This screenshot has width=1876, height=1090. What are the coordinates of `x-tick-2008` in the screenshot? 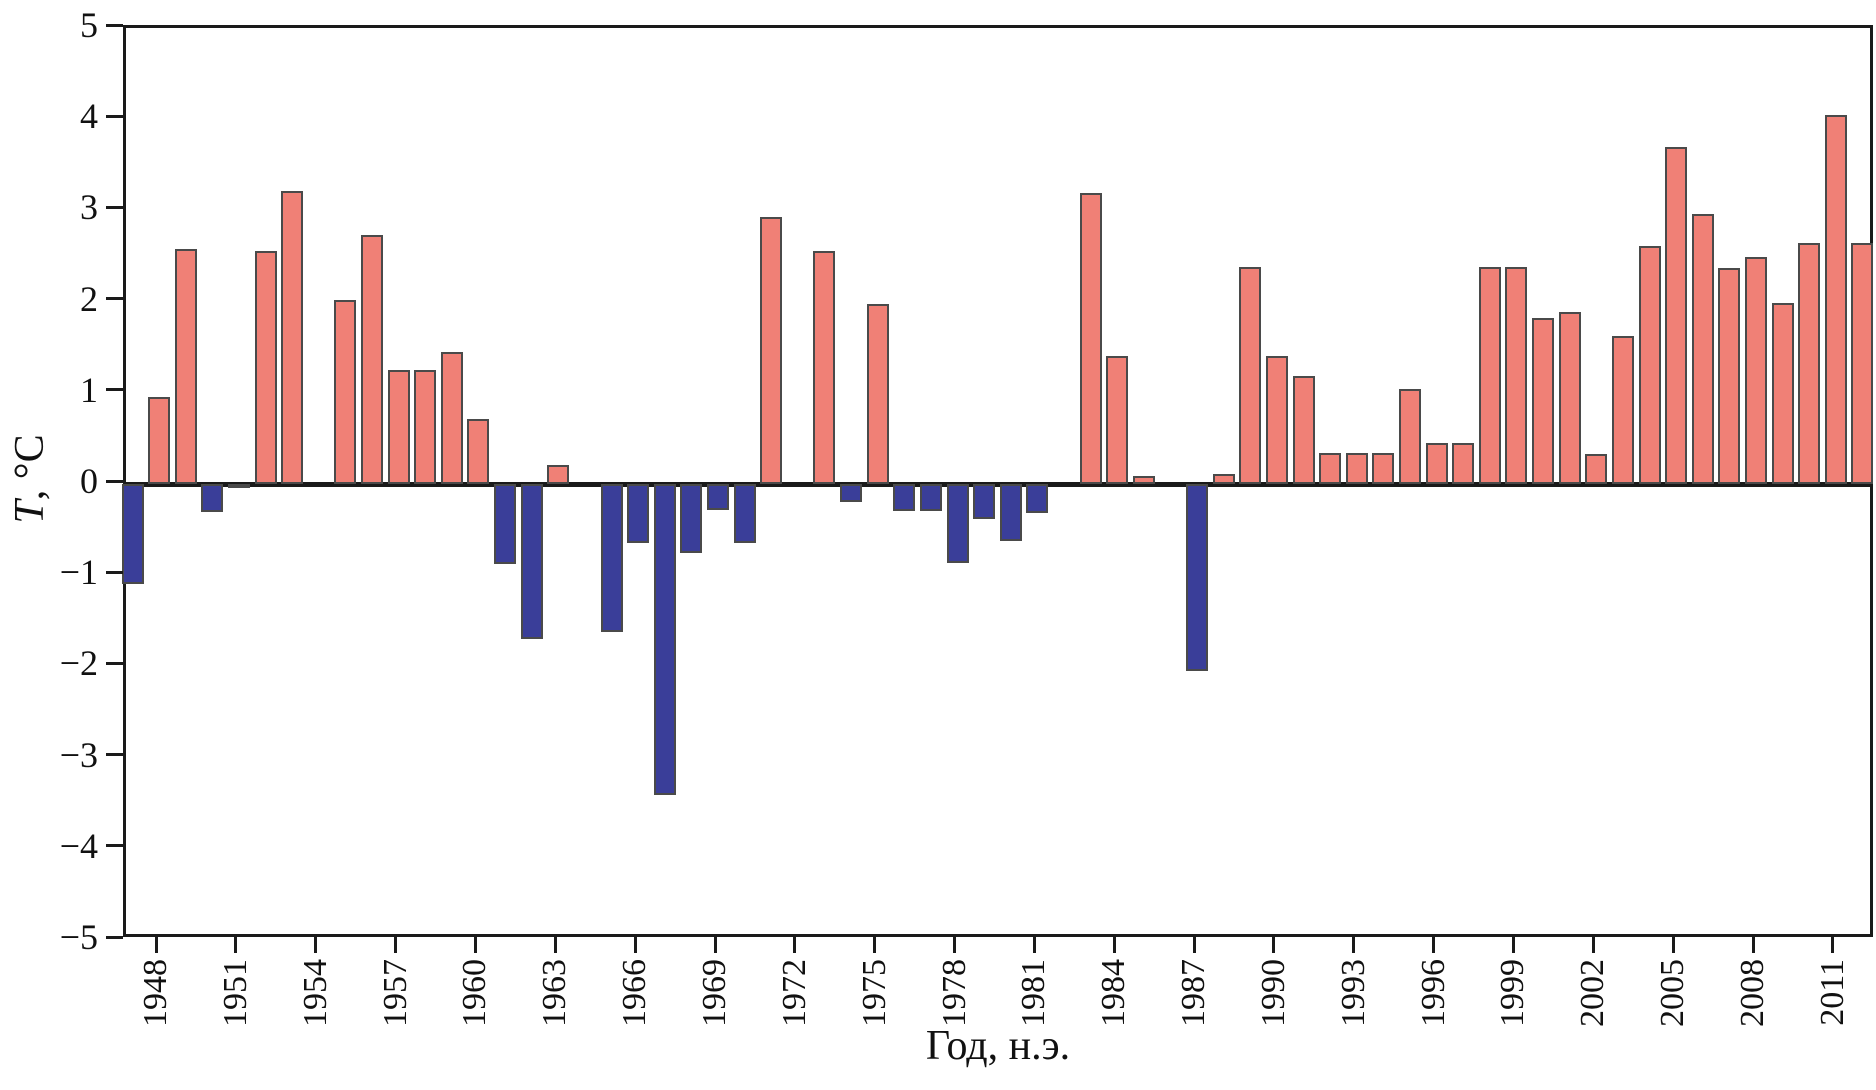 It's located at (1753, 945).